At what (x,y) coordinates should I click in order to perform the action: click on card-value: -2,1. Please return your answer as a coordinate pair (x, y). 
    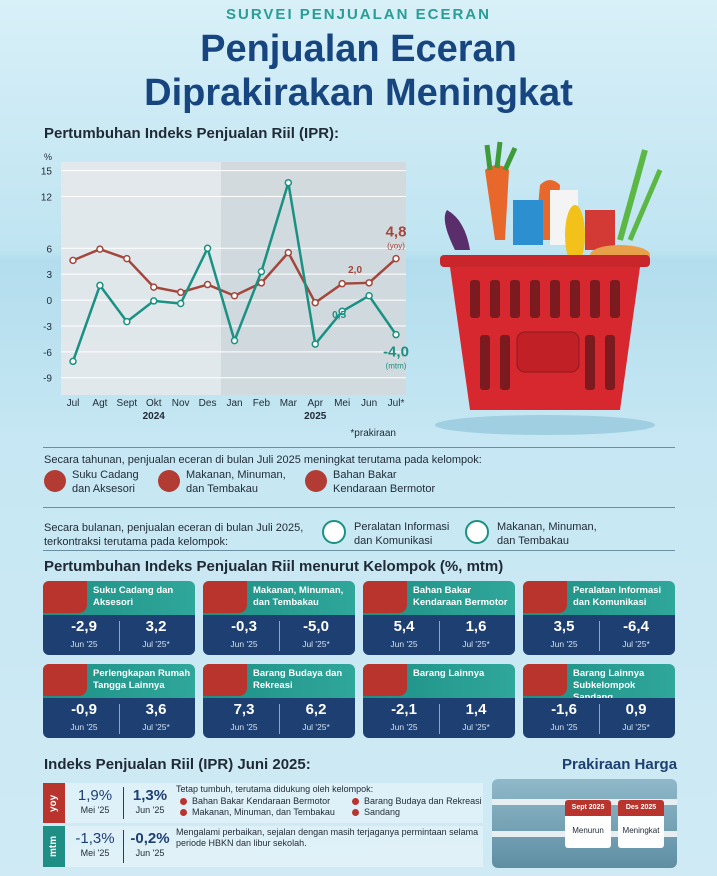
    Looking at the image, I should click on (404, 709).